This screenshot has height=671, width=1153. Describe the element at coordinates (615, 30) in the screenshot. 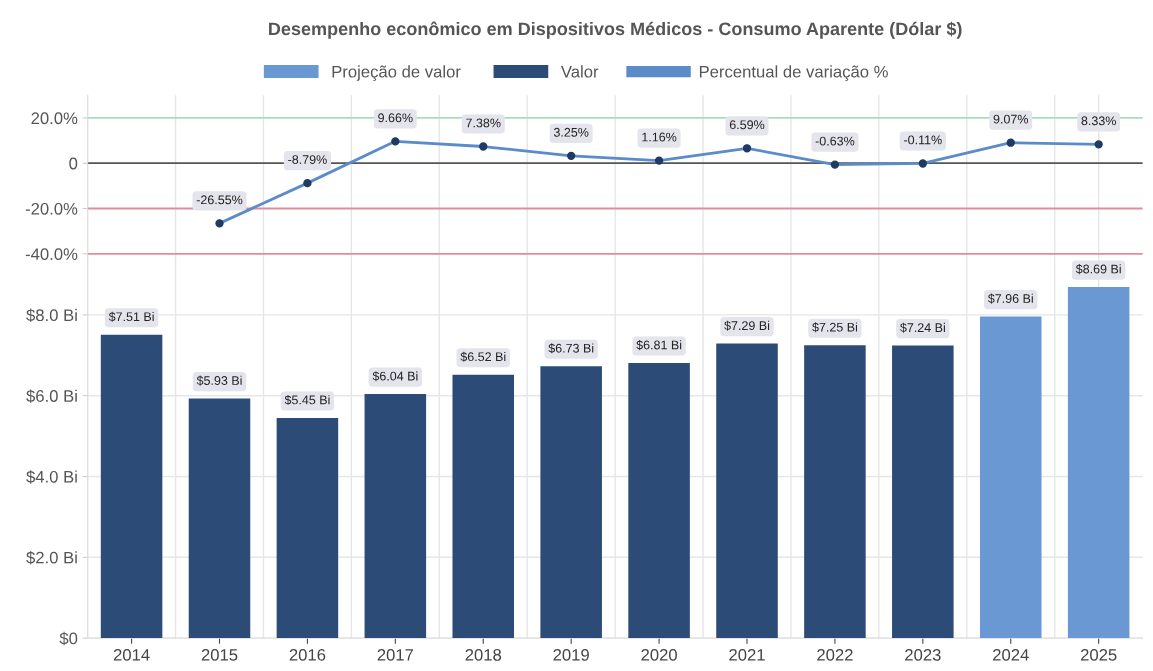

I see `chart-title: Desempenho econômico em Dispositivos Médicos - Consumo Aparente (Dólar $)` at that location.